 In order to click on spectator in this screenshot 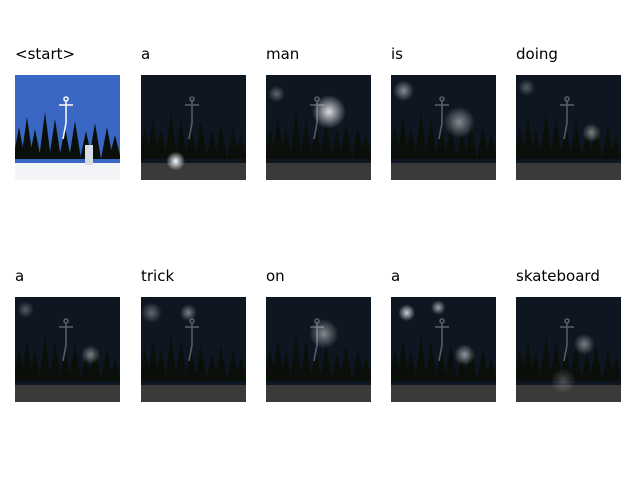, I will do `click(89, 155)`.